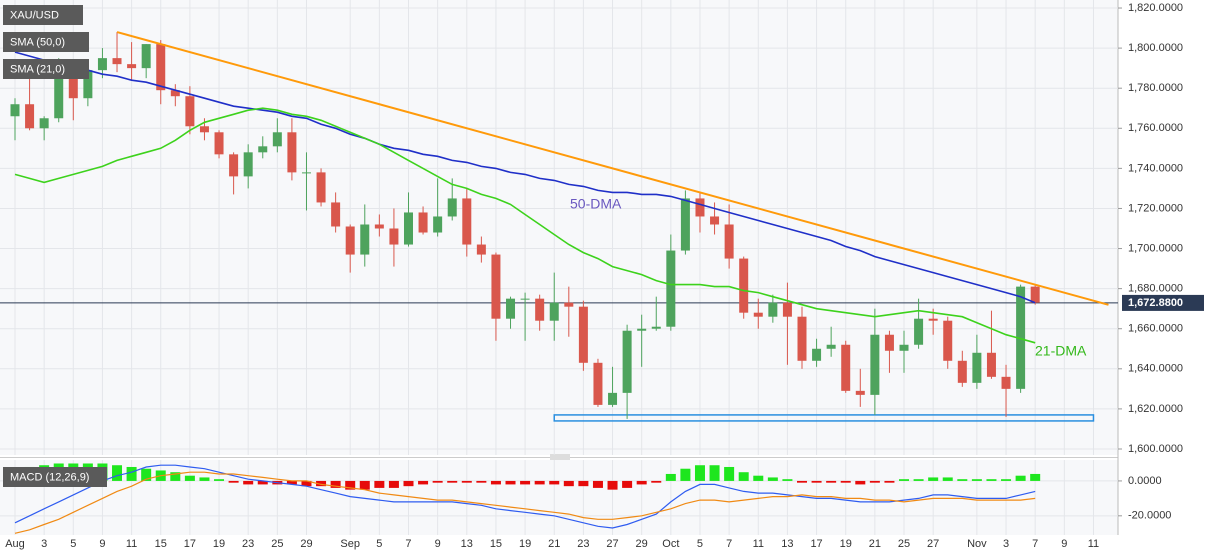  I want to click on macd-line, so click(525, 502).